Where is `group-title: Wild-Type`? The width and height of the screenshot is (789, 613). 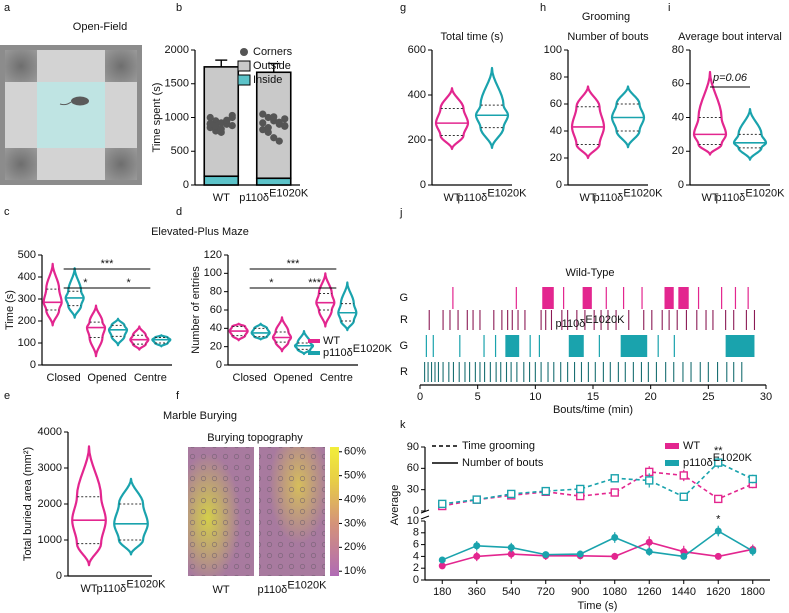 group-title: Wild-Type is located at coordinates (590, 273).